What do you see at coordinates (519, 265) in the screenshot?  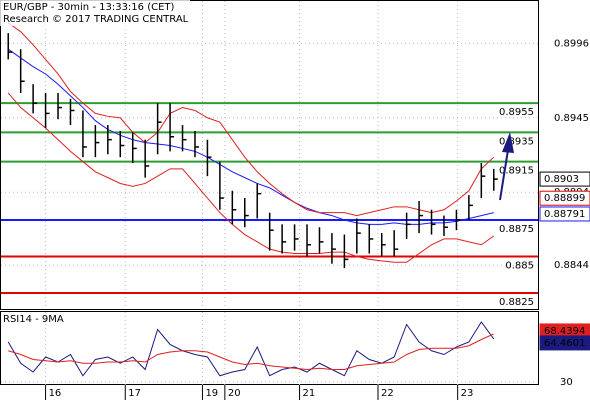 I see `level-label: 0.885` at bounding box center [519, 265].